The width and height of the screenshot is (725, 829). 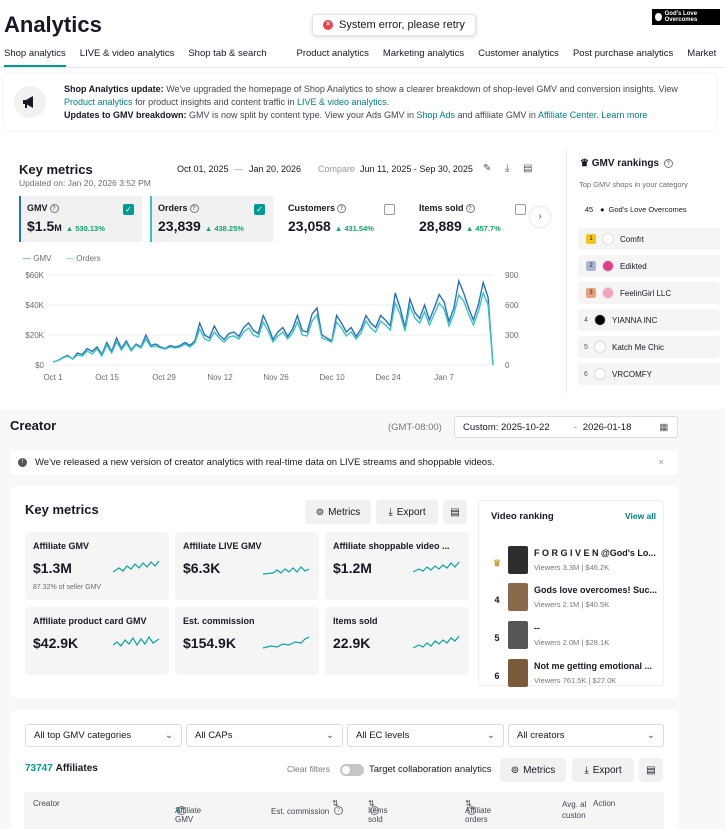 What do you see at coordinates (540, 217) in the screenshot?
I see `chevron-right-icon: ›` at bounding box center [540, 217].